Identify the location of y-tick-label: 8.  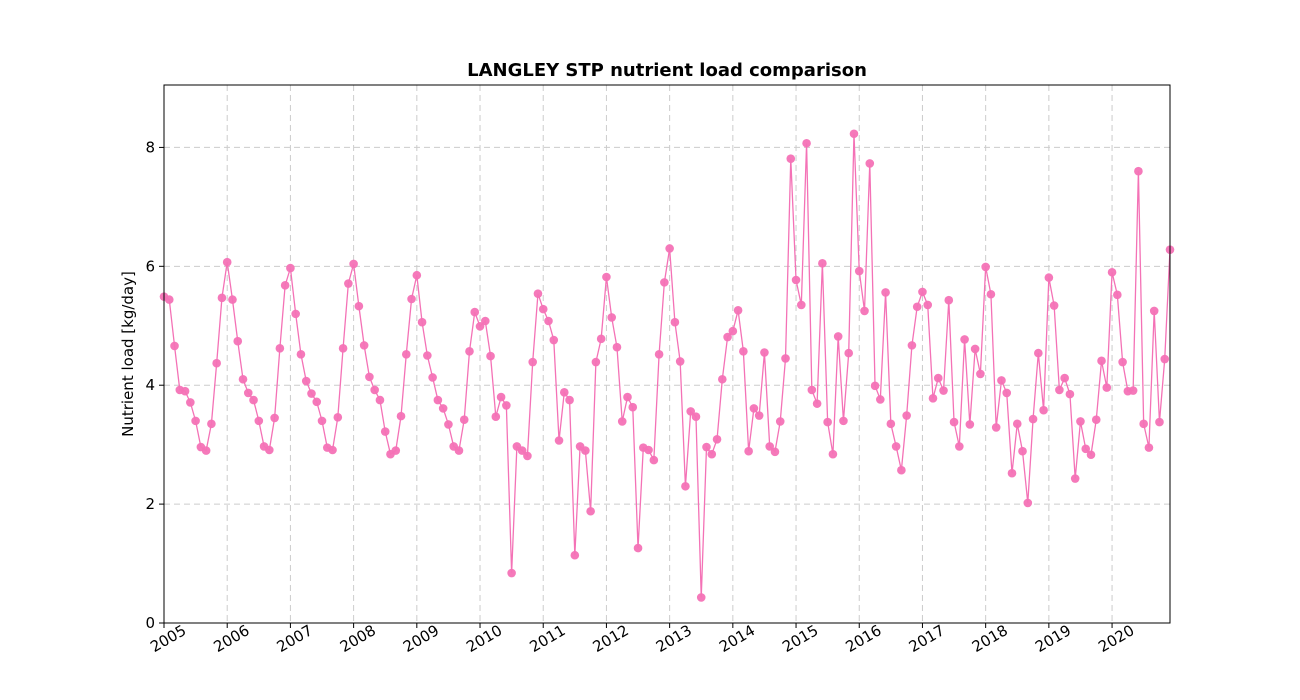
(150, 147).